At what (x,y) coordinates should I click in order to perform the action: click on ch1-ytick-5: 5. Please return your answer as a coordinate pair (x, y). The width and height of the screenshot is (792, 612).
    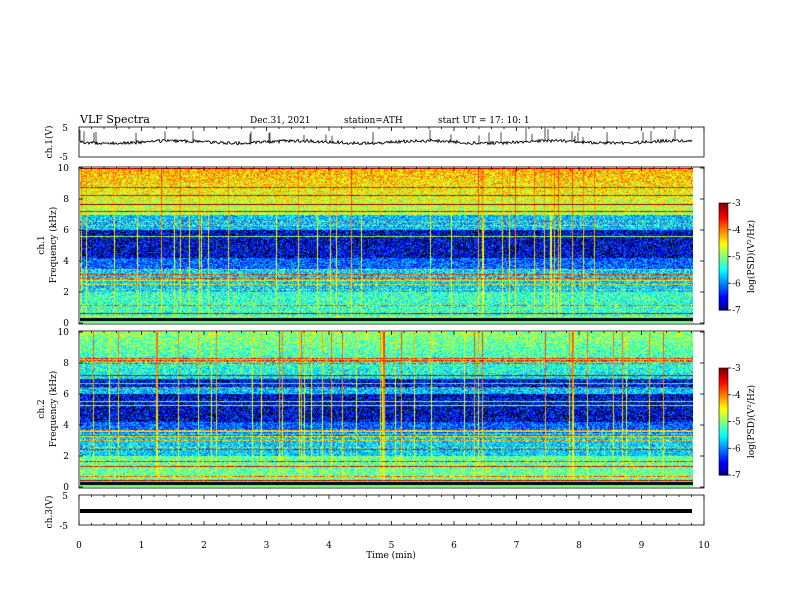
    Looking at the image, I should click on (65, 129).